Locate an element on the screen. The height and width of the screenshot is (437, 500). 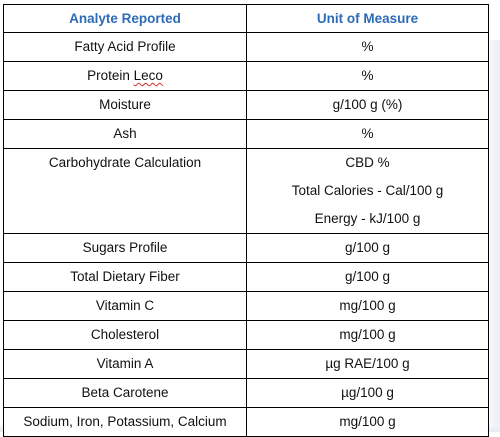
table-row: Beta Carotene µg/100 g is located at coordinates (246, 393).